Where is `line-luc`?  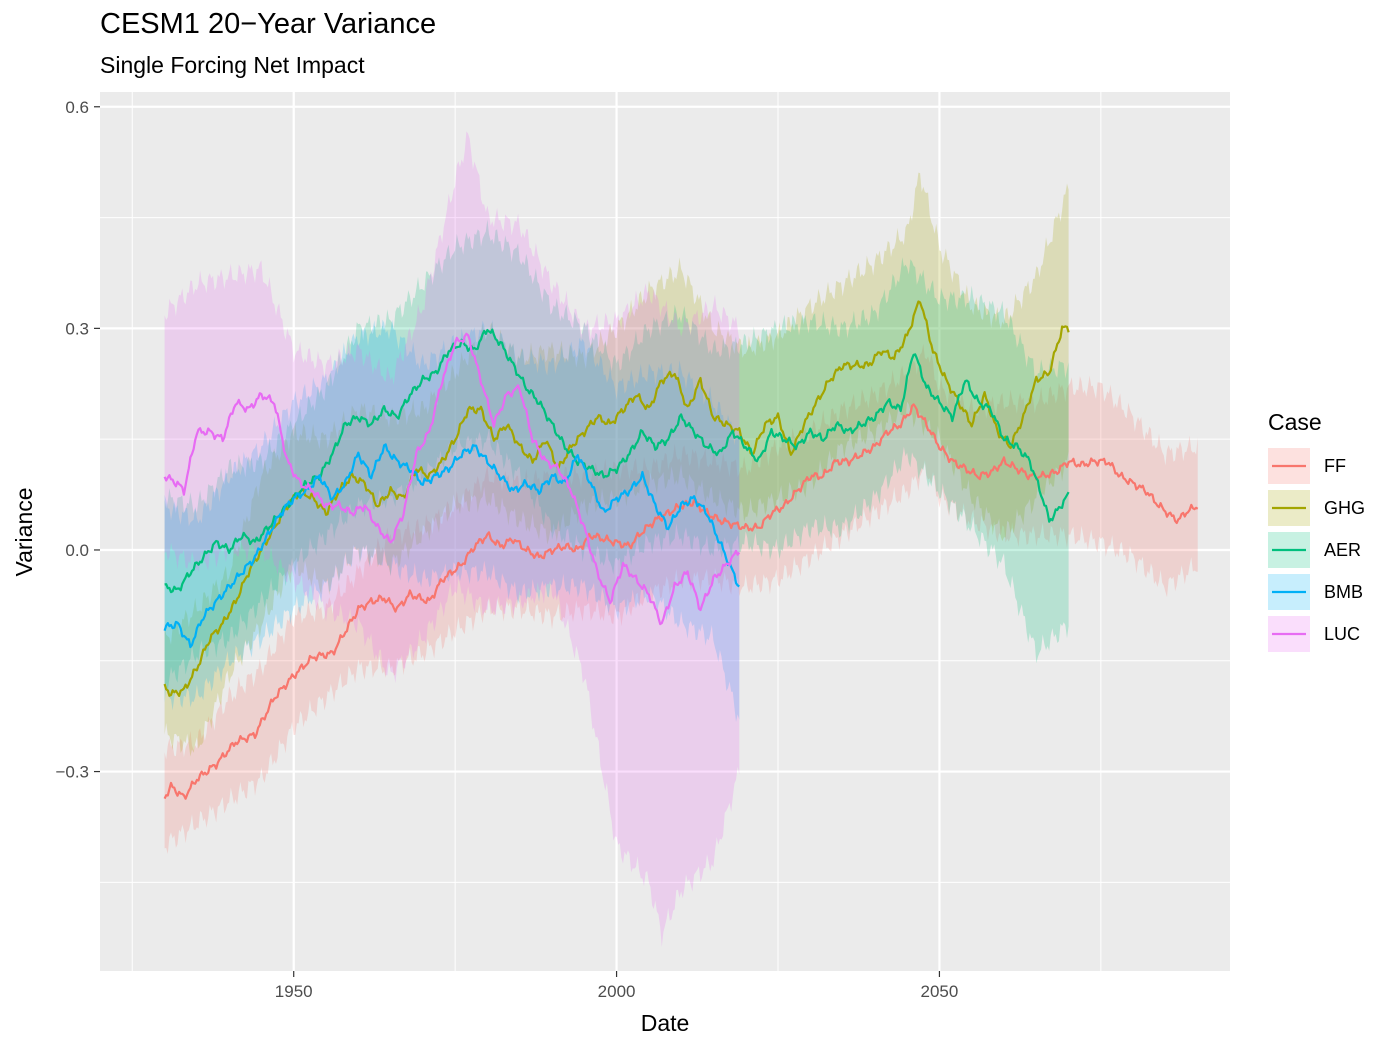 line-luc is located at coordinates (452, 479).